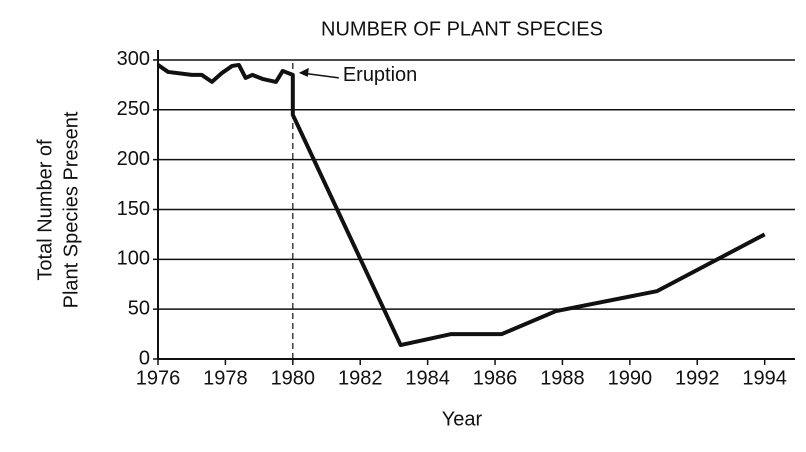  What do you see at coordinates (45, 210) in the screenshot?
I see `y-axis-label: Total Number of` at bounding box center [45, 210].